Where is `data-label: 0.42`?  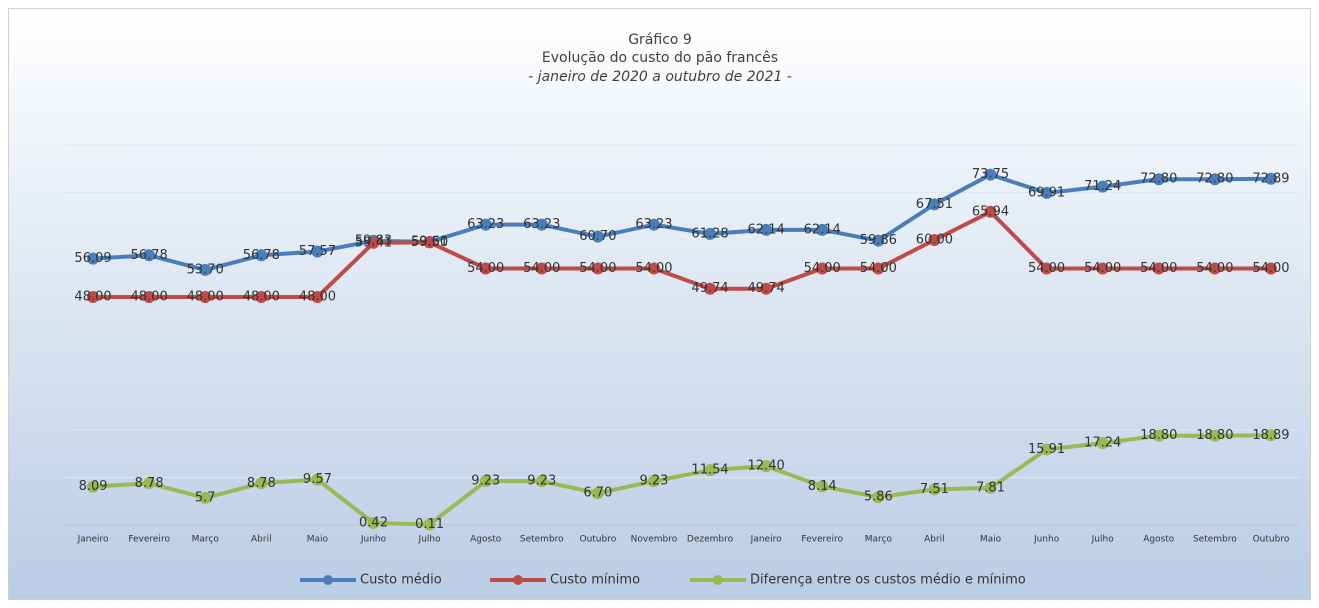
data-label: 0.42 is located at coordinates (373, 523).